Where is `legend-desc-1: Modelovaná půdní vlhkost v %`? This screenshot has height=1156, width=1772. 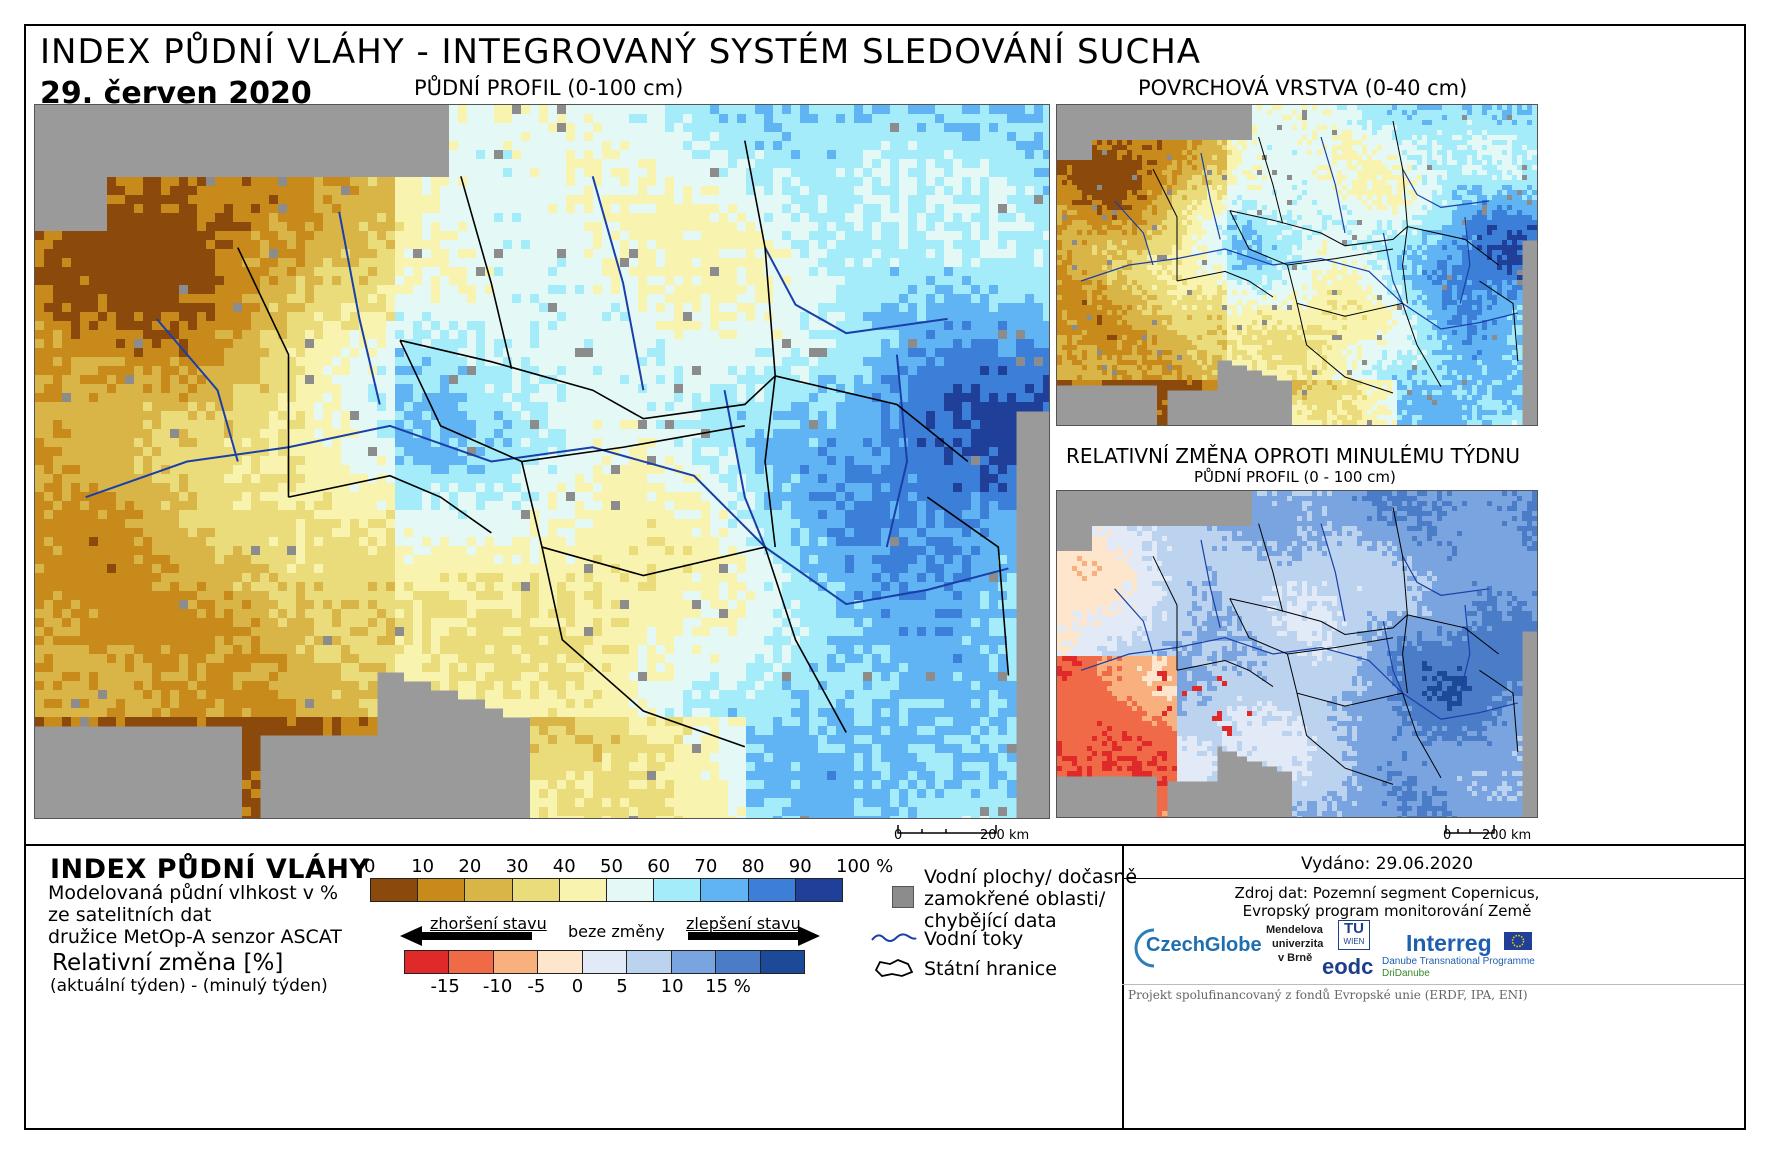 legend-desc-1: Modelovaná půdní vlhkost v % is located at coordinates (193, 893).